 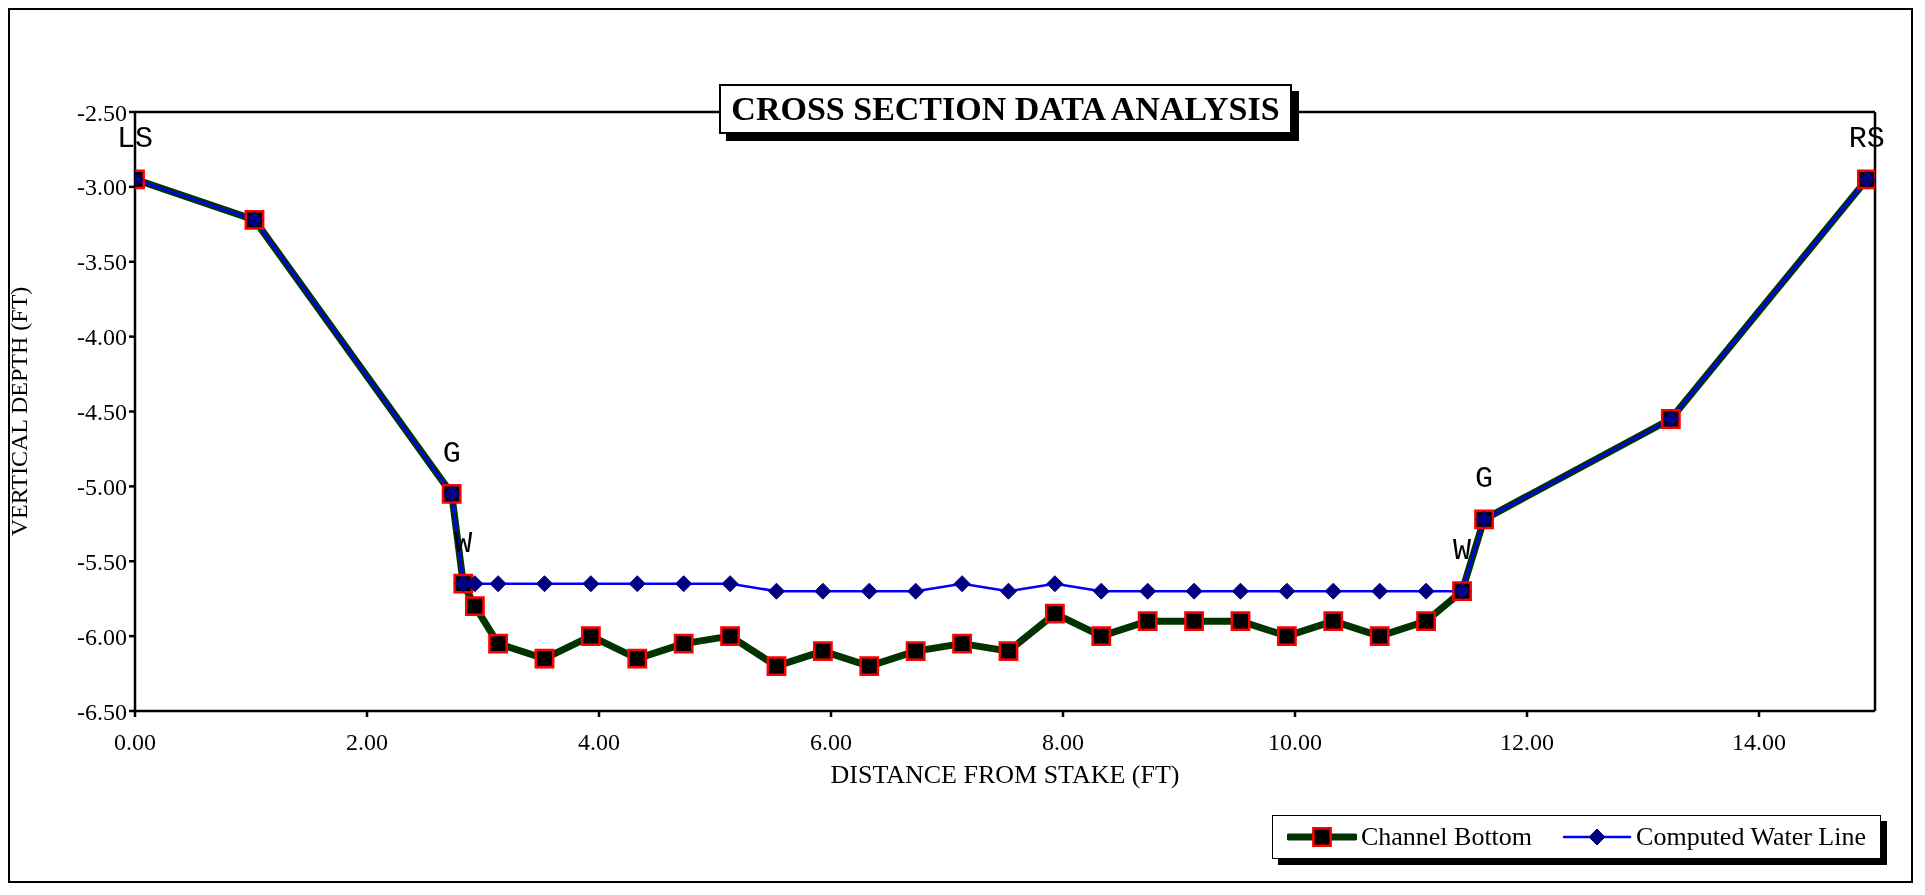 What do you see at coordinates (102, 337) in the screenshot?
I see `y-tick-label: -4.00` at bounding box center [102, 337].